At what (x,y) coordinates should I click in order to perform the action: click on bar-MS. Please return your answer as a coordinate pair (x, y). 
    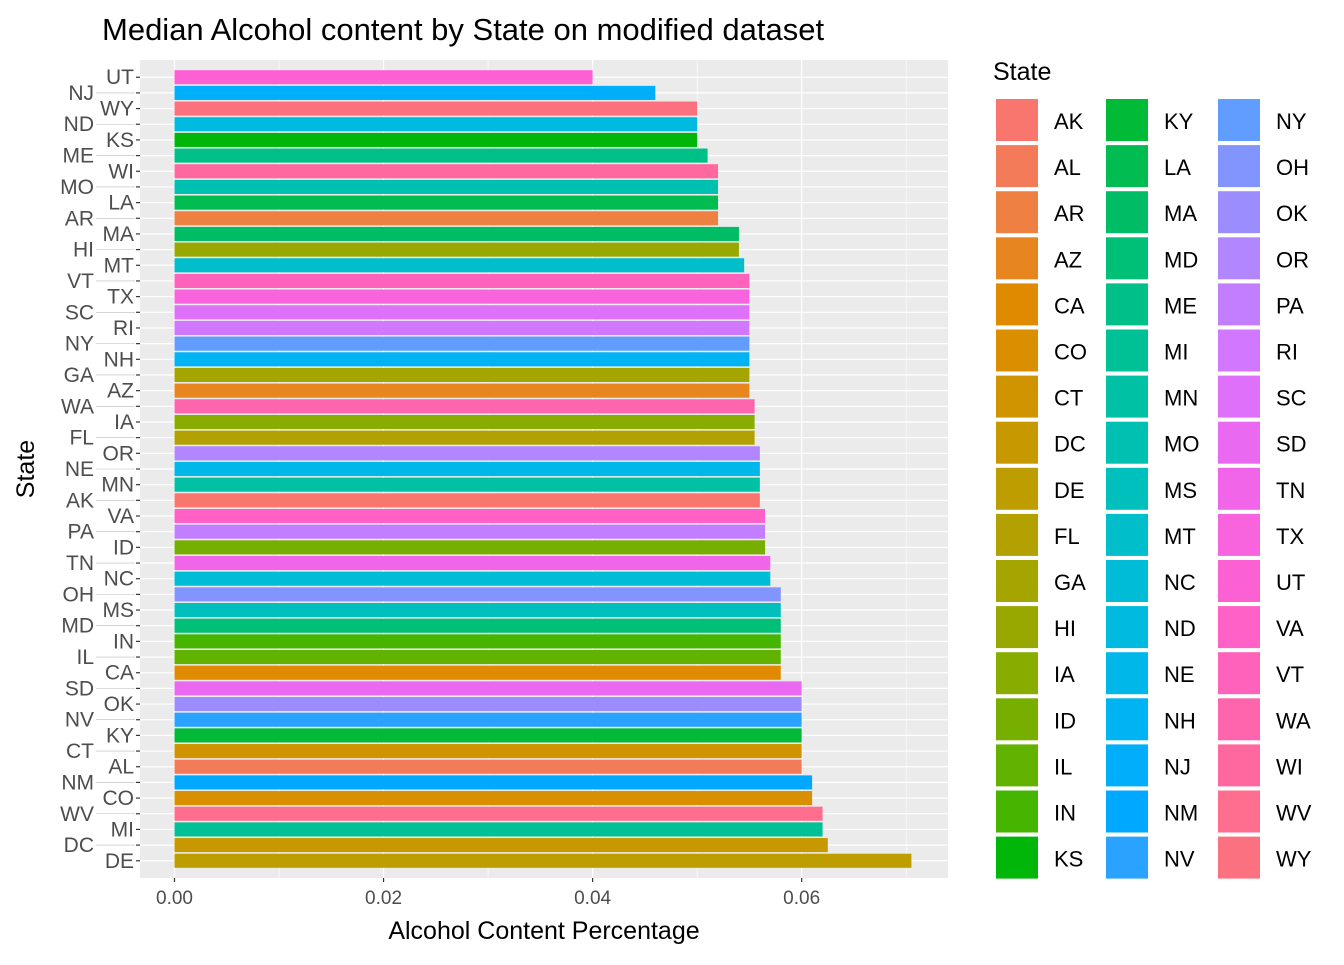
    Looking at the image, I should click on (477, 610).